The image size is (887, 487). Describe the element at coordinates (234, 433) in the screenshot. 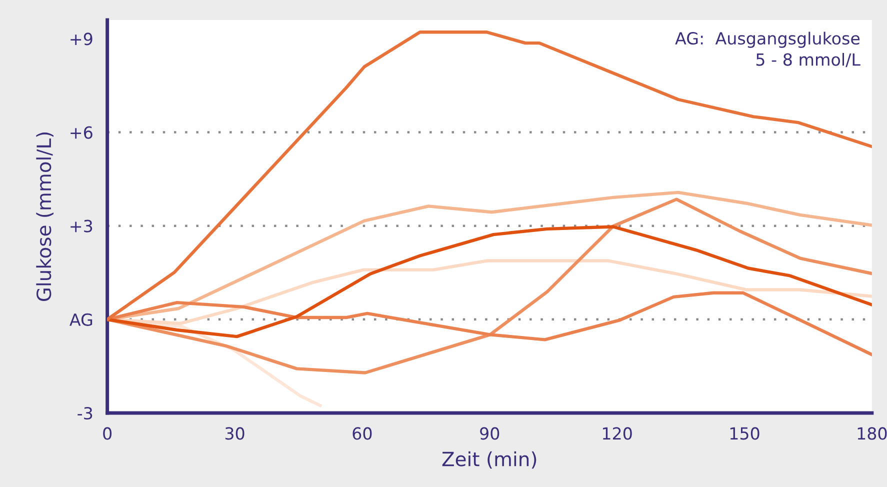

I see `x-tick-label: 30` at that location.